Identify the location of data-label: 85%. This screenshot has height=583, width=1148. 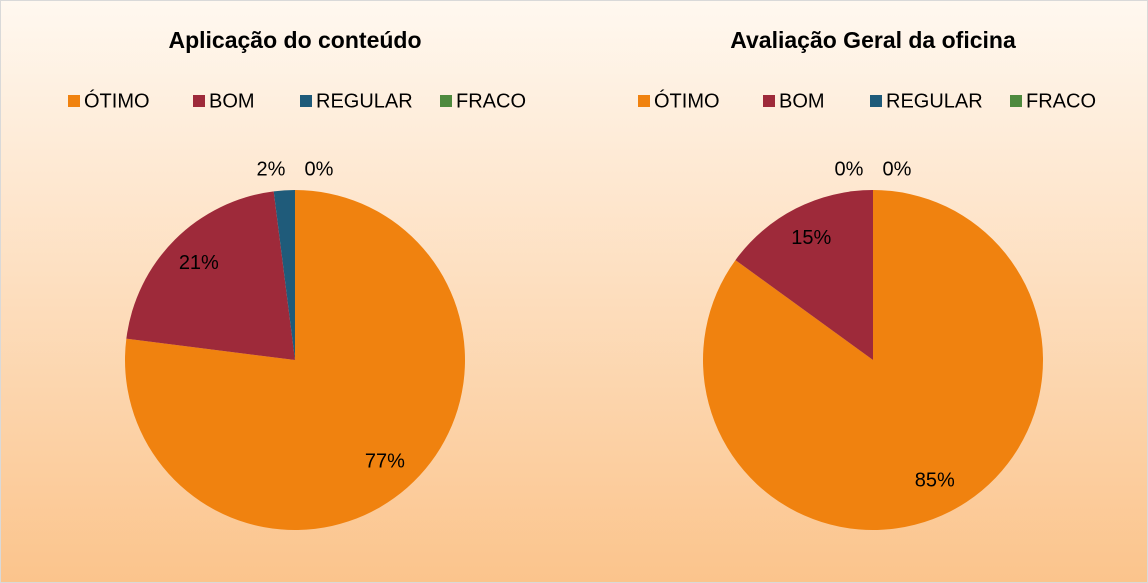
(935, 480).